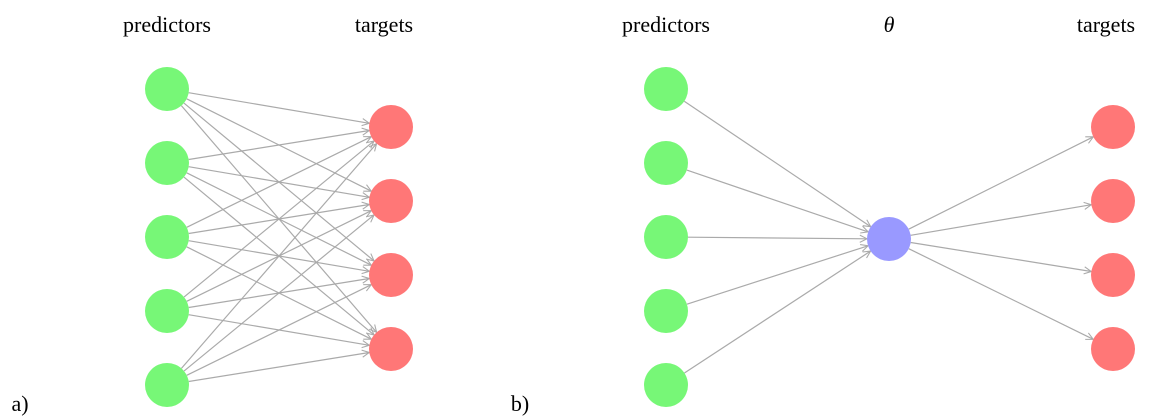 Image resolution: width=1155 pixels, height=419 pixels. I want to click on panel-label: a), so click(19, 403).